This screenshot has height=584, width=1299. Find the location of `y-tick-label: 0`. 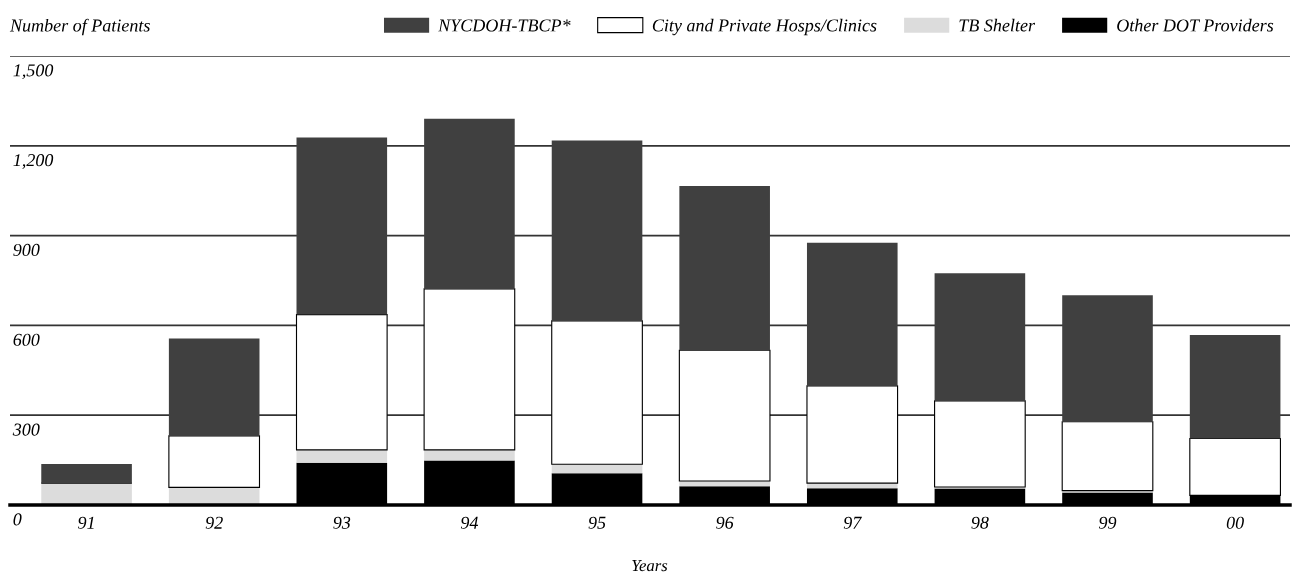

y-tick-label: 0 is located at coordinates (17, 519).